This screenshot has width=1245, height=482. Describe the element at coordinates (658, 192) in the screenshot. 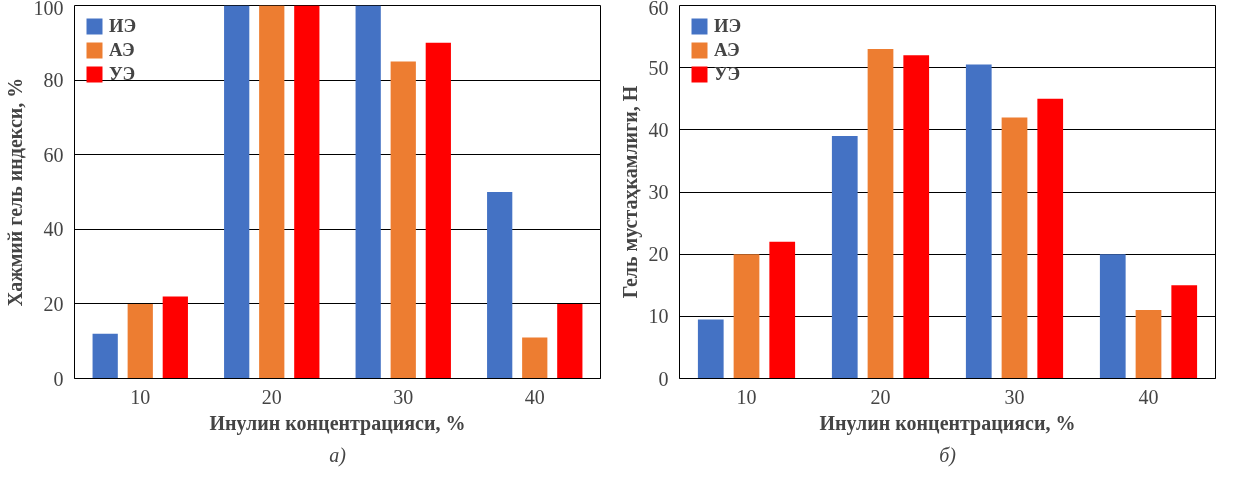

I see `y-tick-label: 30` at that location.